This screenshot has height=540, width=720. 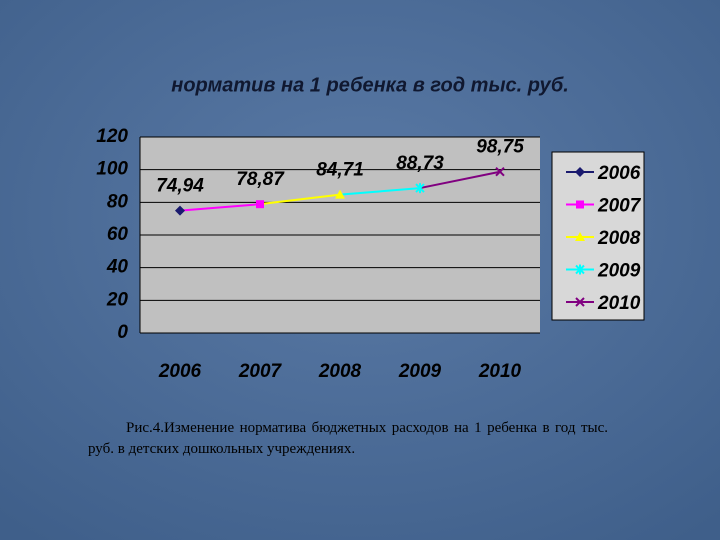 What do you see at coordinates (340, 170) in the screenshot?
I see `data-label: 84,71` at bounding box center [340, 170].